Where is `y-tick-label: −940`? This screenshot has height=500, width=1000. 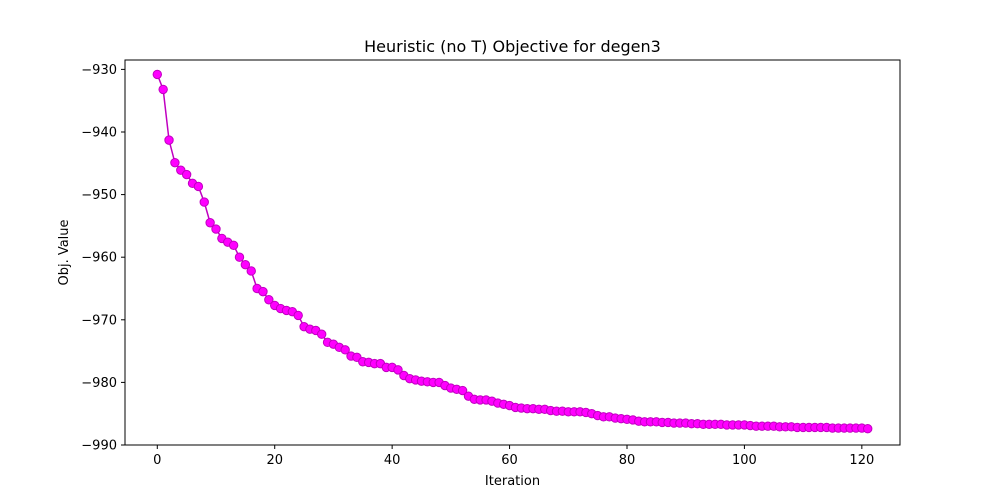 y-tick-label: −940 is located at coordinates (99, 132).